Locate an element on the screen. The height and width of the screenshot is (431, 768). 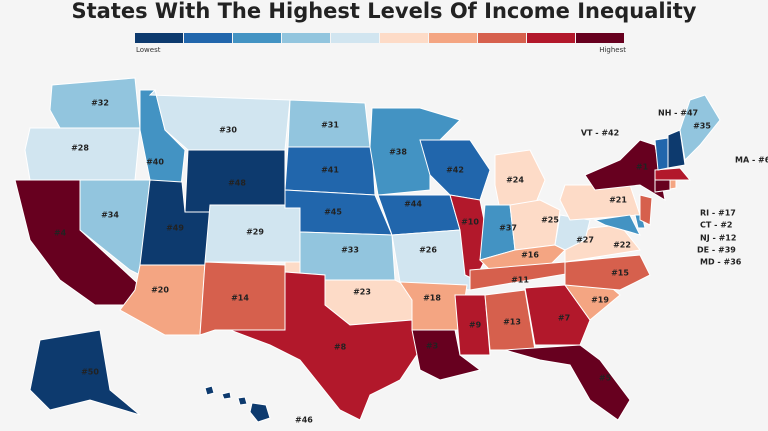
state-label: DE - #39 is located at coordinates (716, 250).